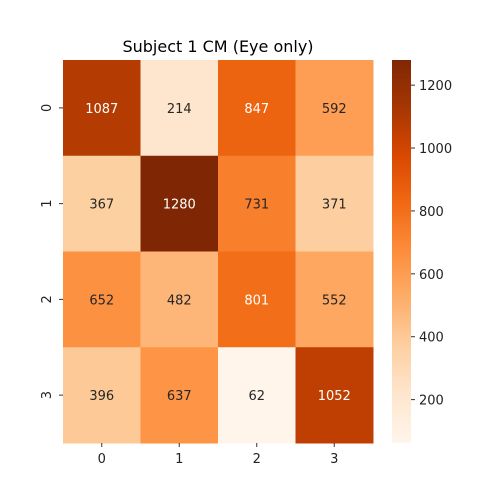  I want to click on x-tick-label: 2, so click(257, 459).